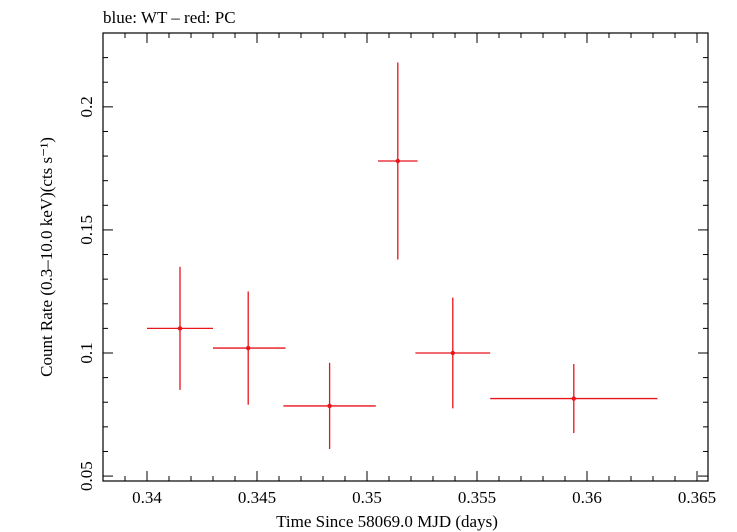 This screenshot has width=737, height=532. Describe the element at coordinates (46, 257) in the screenshot. I see `y-axis-label: Count Rate (0.3–10.0 keV)(cts s⁻¹)` at that location.